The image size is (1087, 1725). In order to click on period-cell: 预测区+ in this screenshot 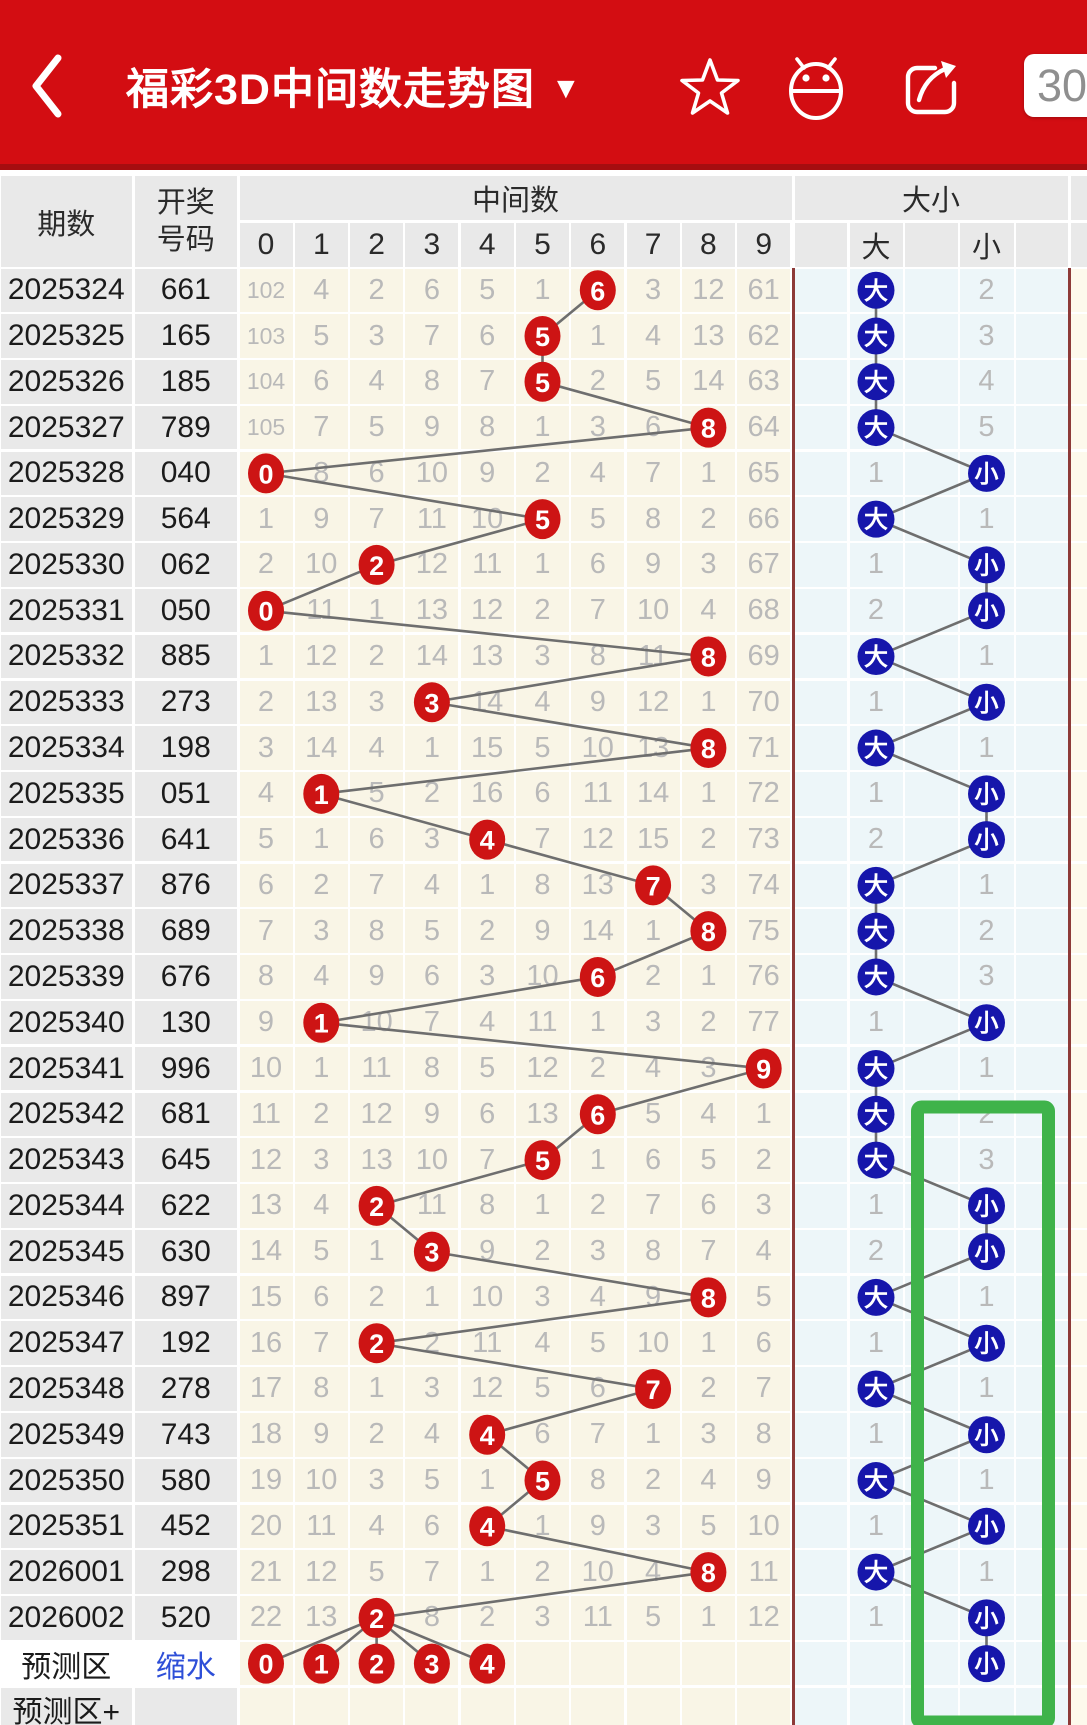, I will do `click(66, 1706)`.